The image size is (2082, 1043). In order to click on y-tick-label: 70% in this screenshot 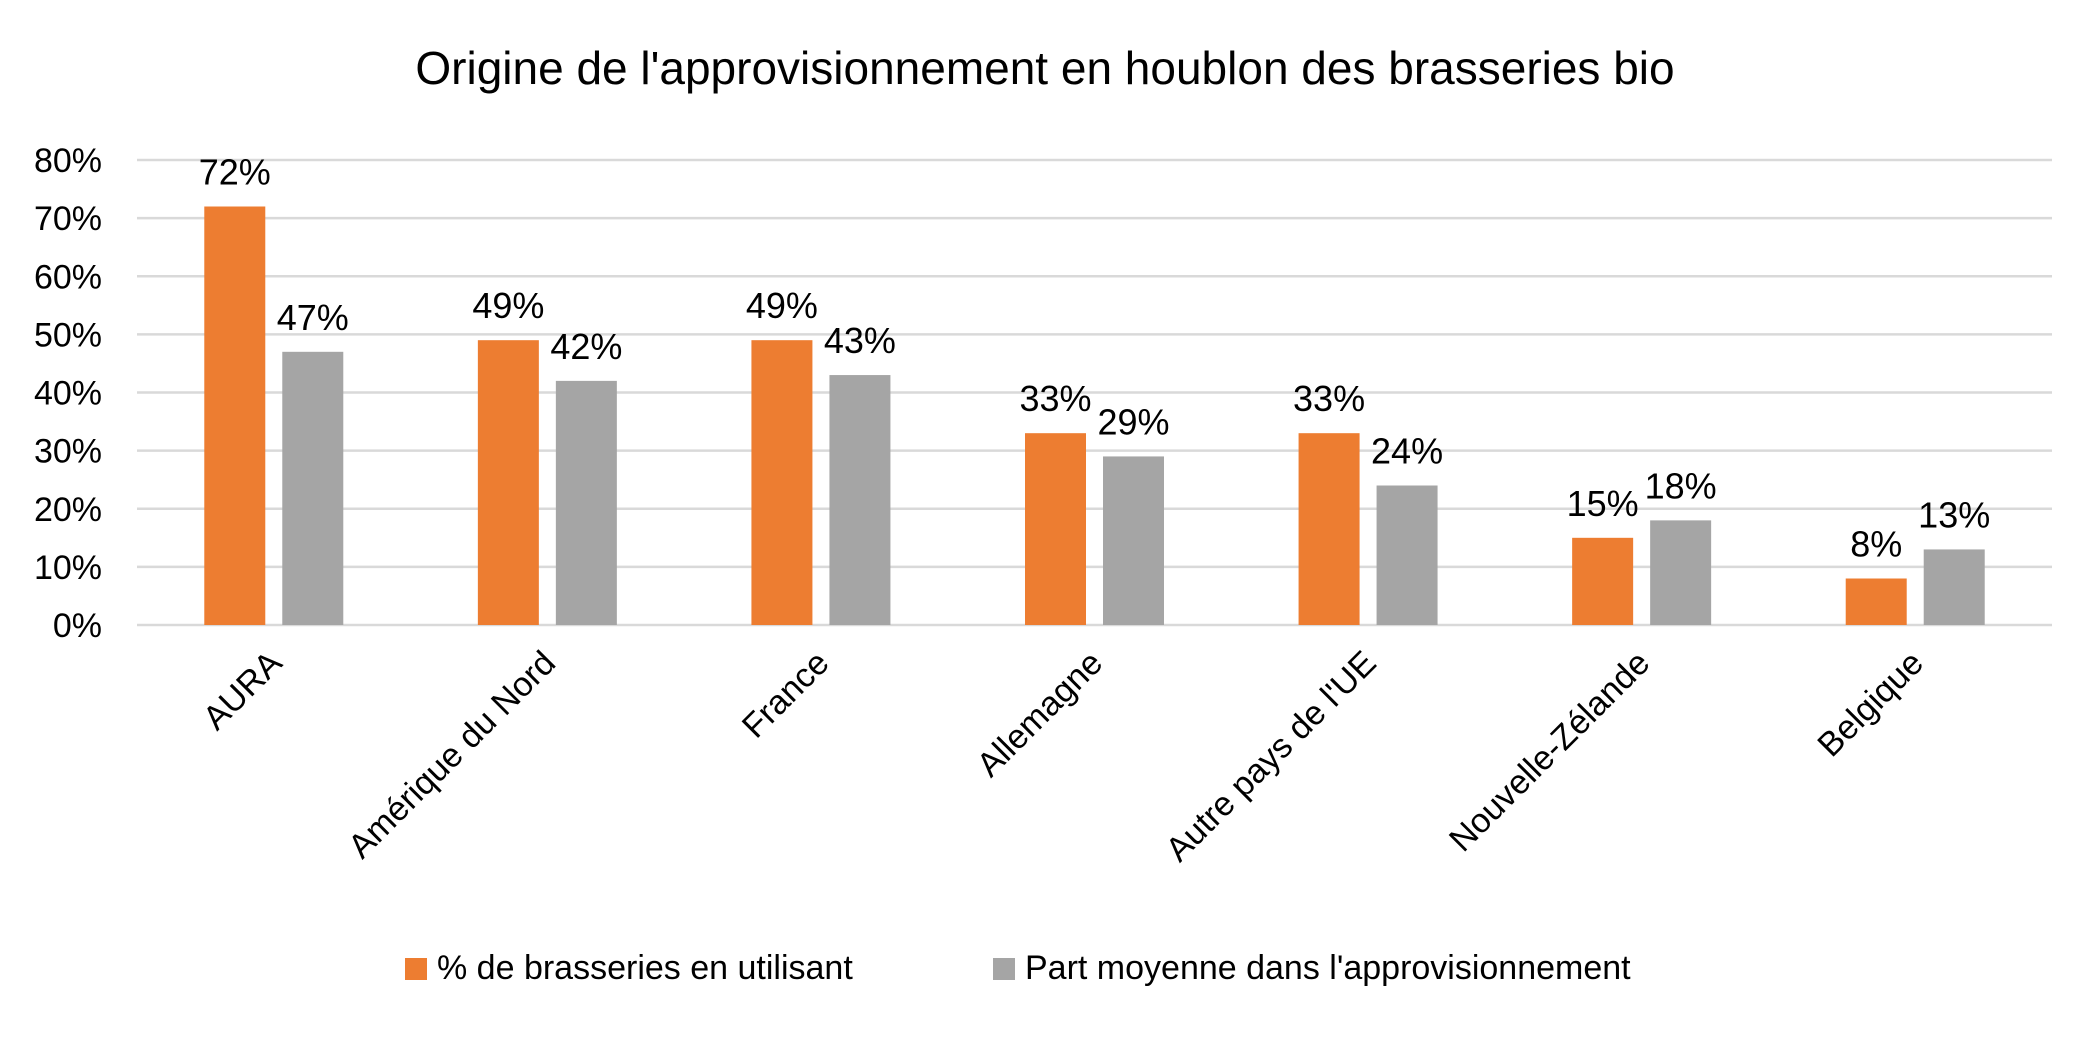, I will do `click(68, 219)`.